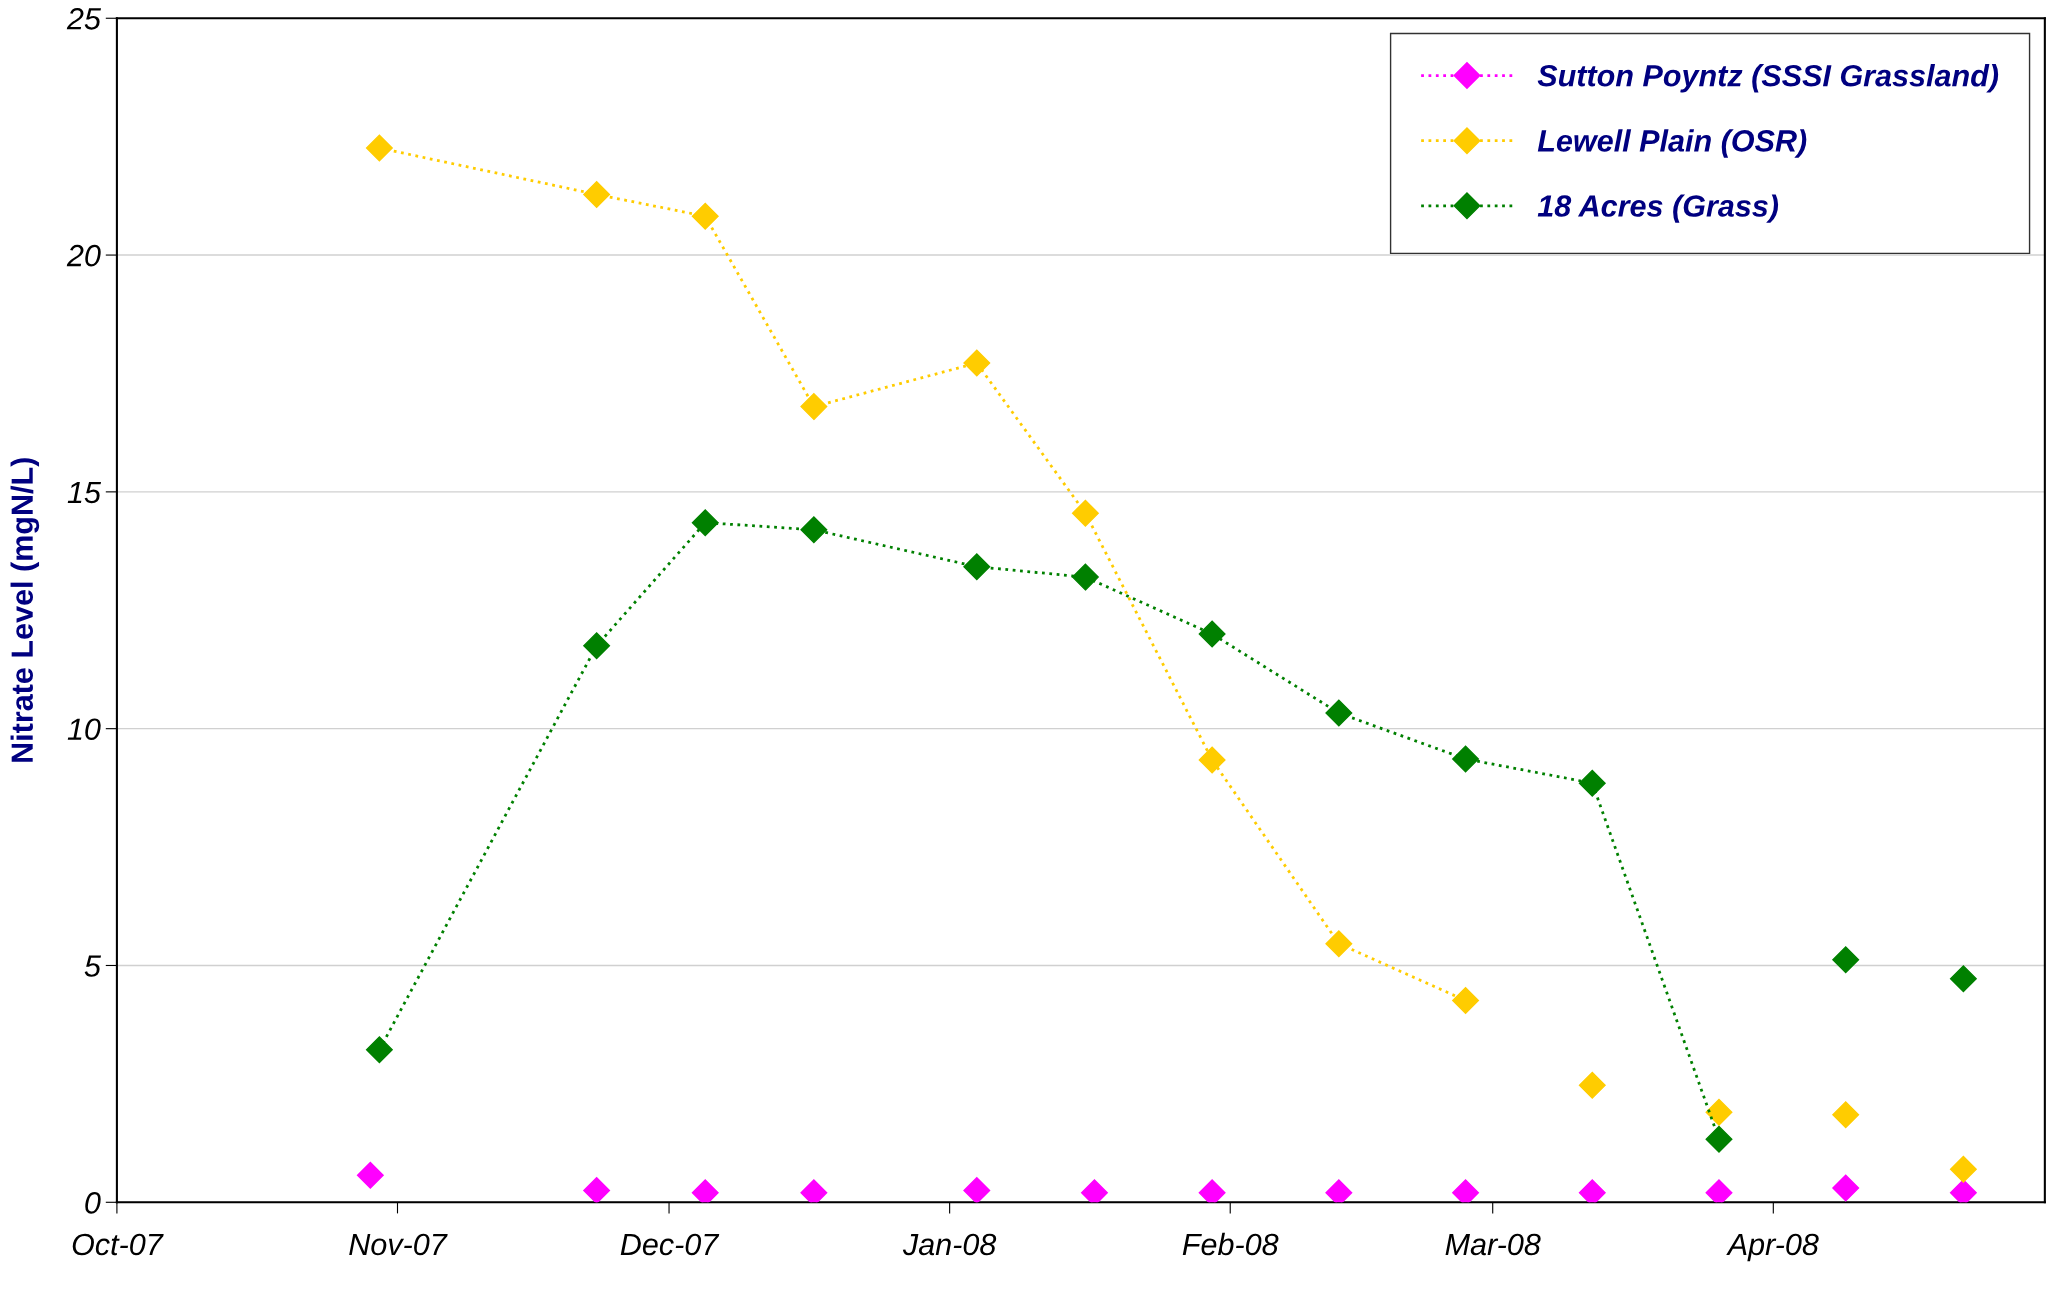  Describe the element at coordinates (1230, 1244) in the screenshot. I see `x-tick-label: Feb-08` at that location.